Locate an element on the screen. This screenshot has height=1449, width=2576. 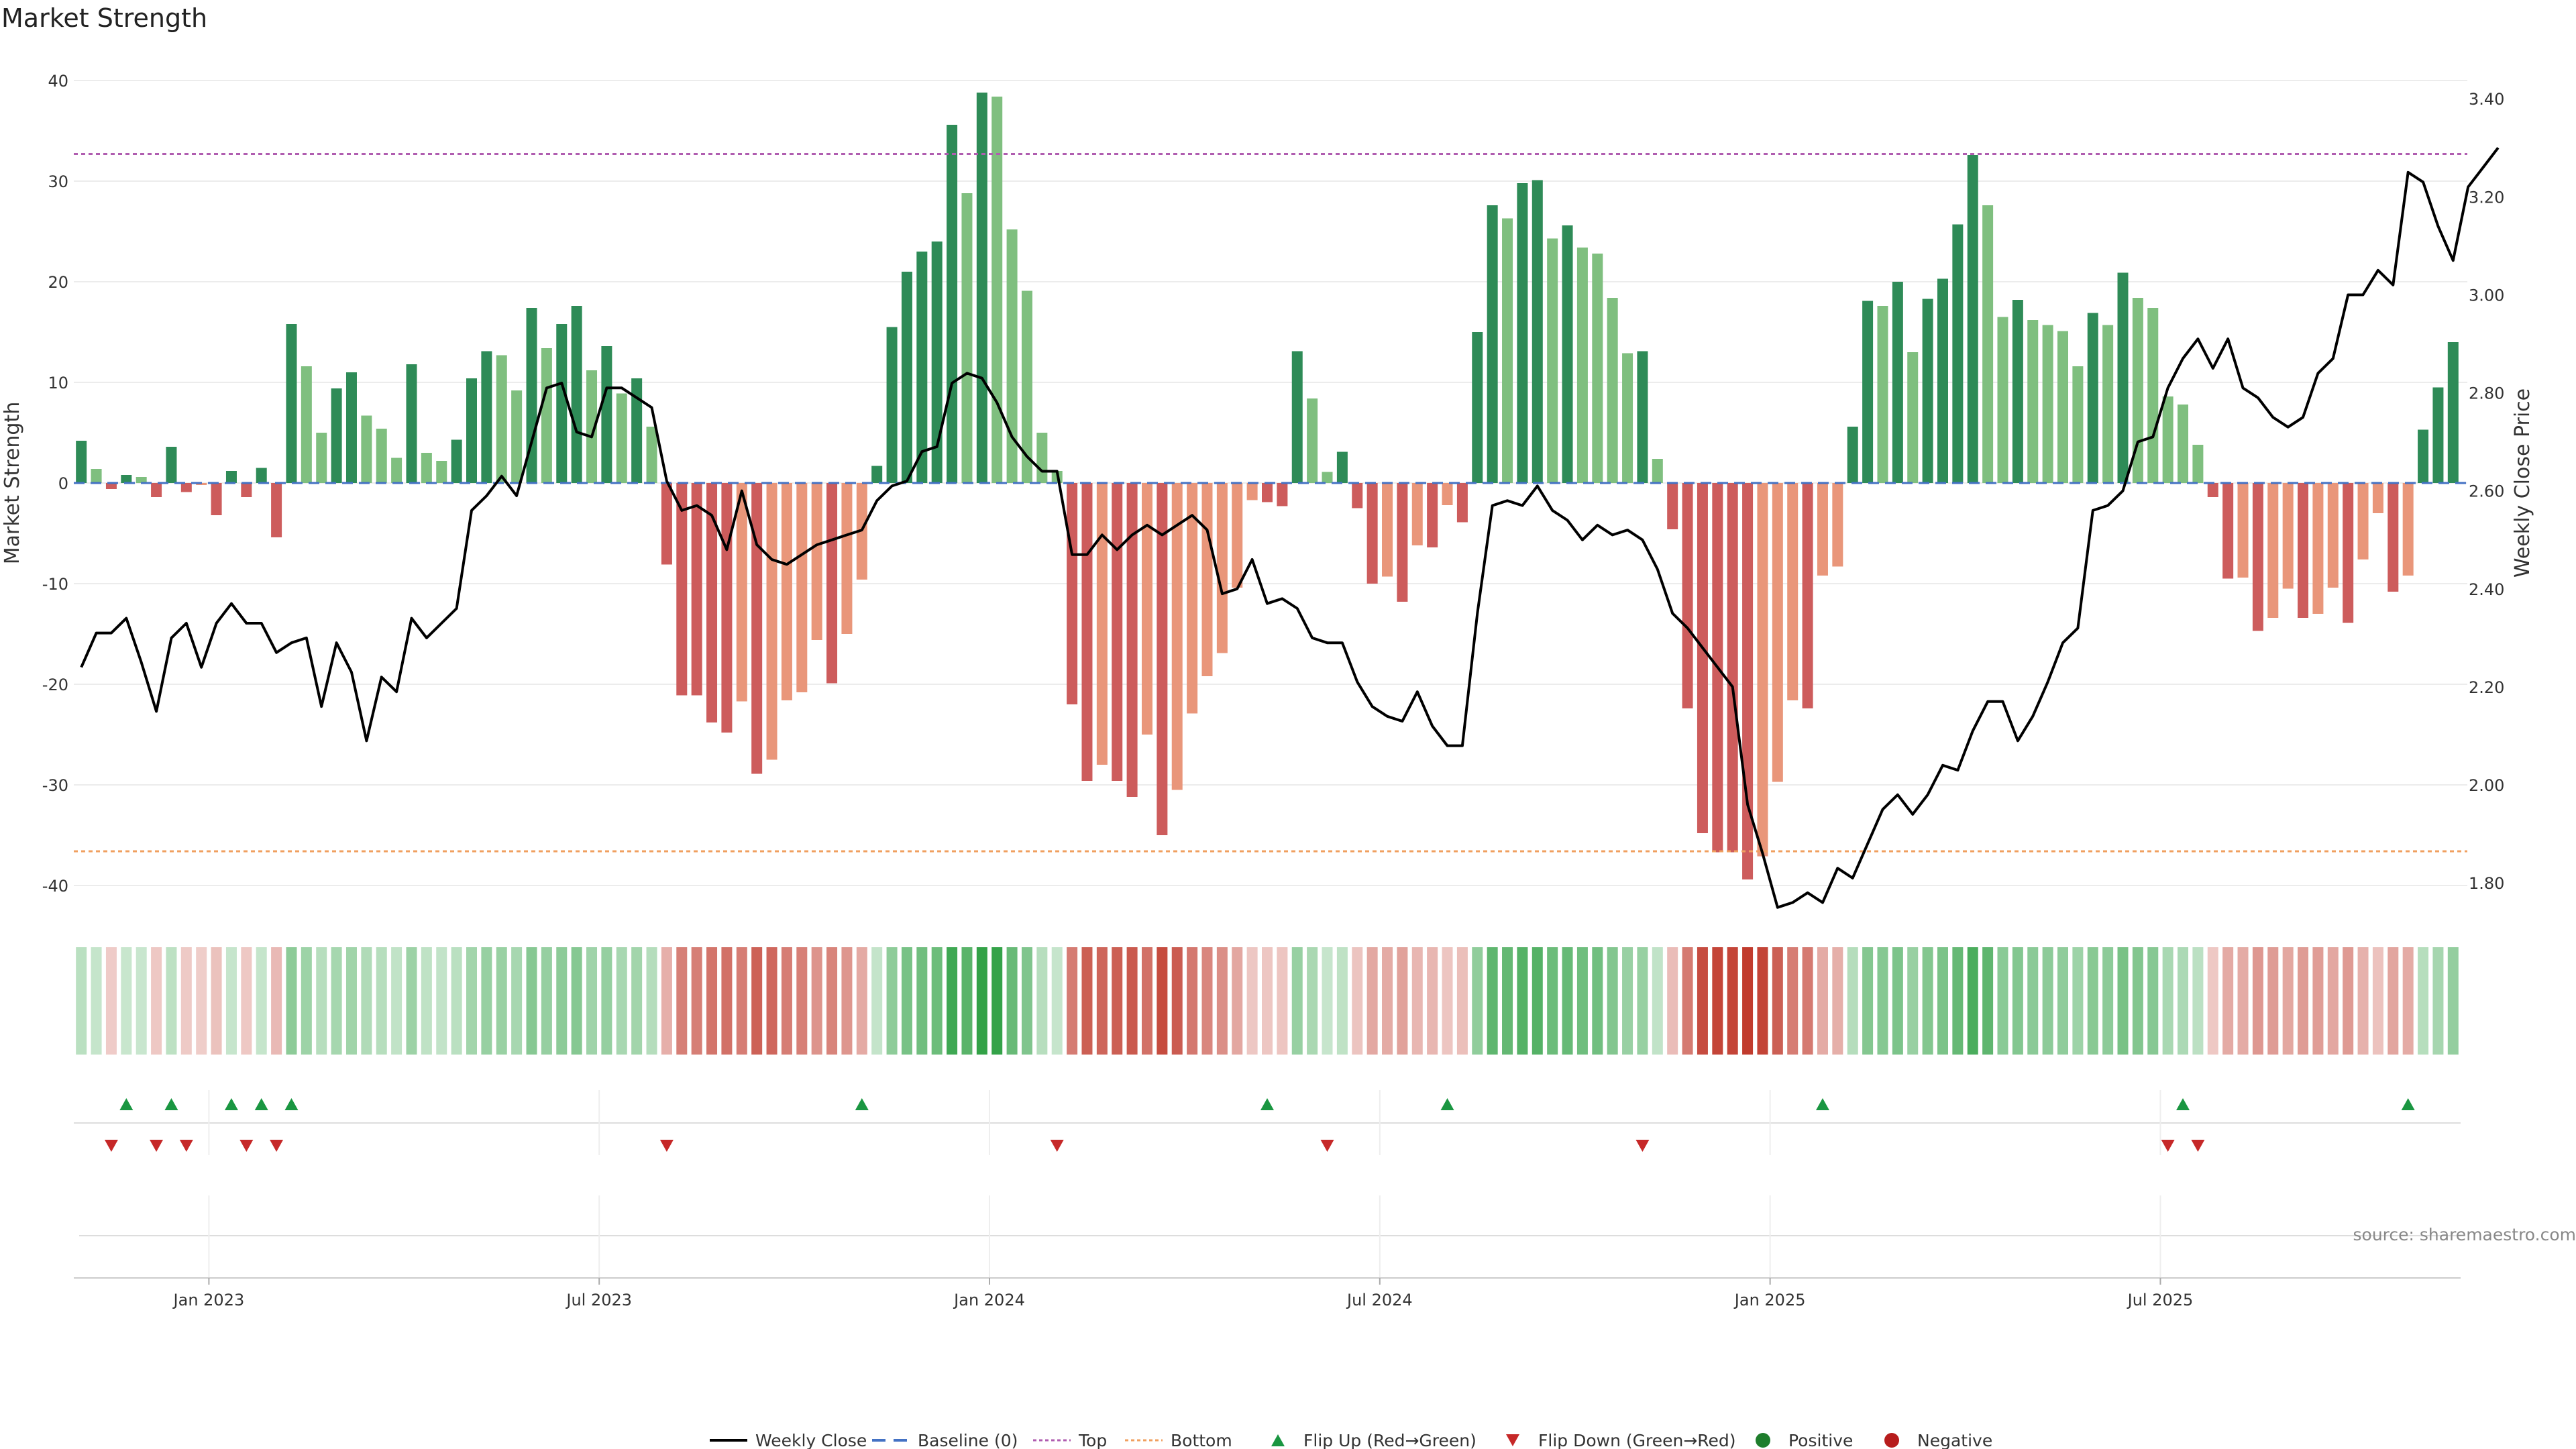
legend-swatch-dot is located at coordinates (1891, 1440).